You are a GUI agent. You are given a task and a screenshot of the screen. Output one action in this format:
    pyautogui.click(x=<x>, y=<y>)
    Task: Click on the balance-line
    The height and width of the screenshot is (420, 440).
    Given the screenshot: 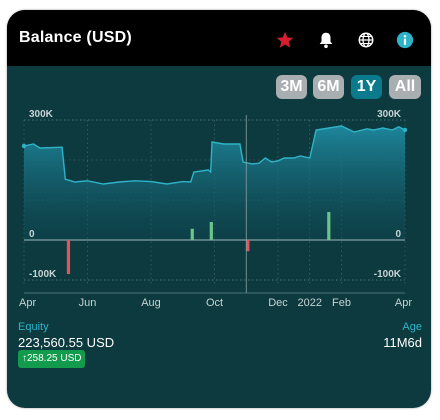 What is the action you would take?
    pyautogui.click(x=214, y=155)
    